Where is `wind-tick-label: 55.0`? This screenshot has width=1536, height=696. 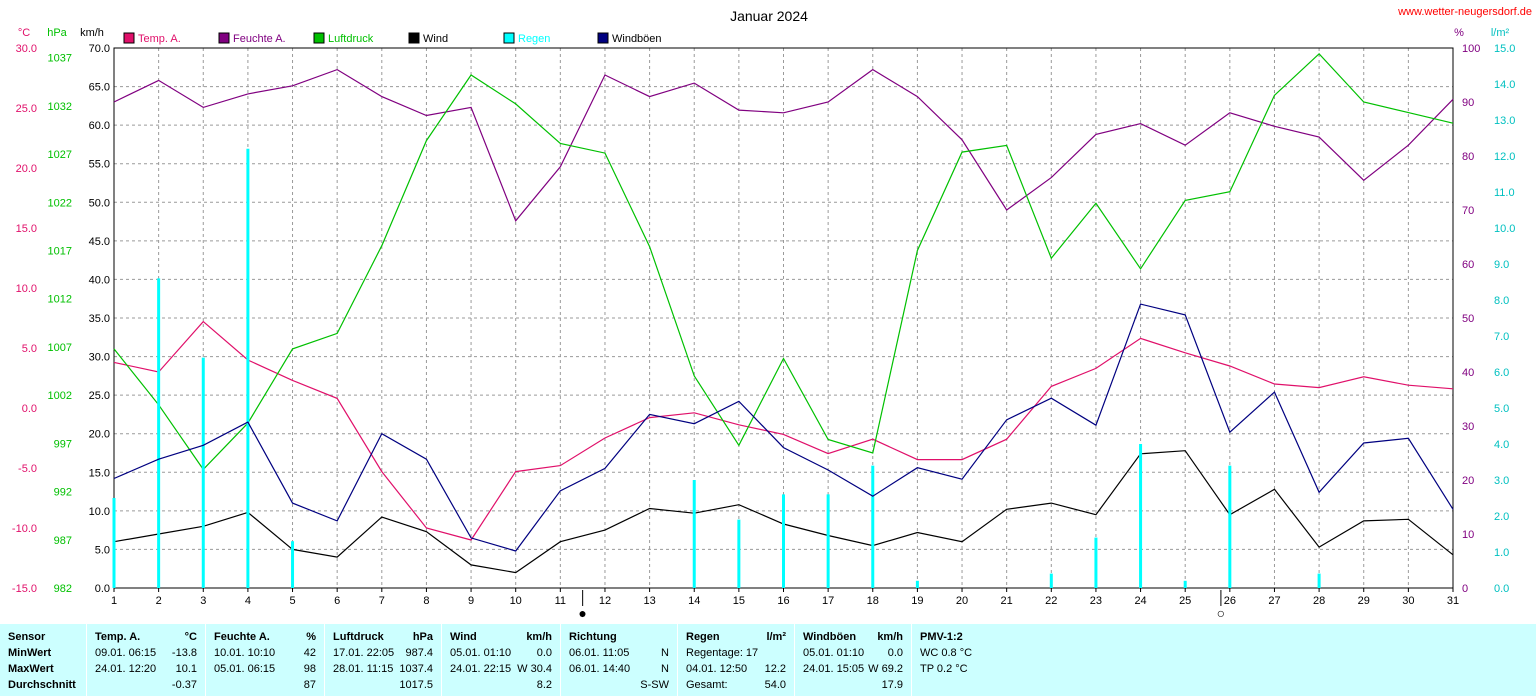
wind-tick-label: 55.0 is located at coordinates (99, 165).